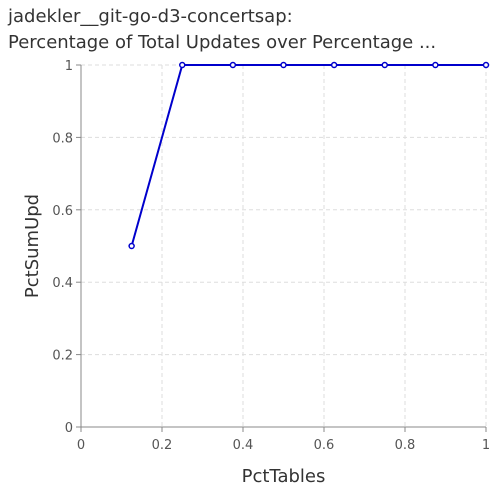 The width and height of the screenshot is (500, 500). I want to click on x-tick-label: 0.4, so click(243, 445).